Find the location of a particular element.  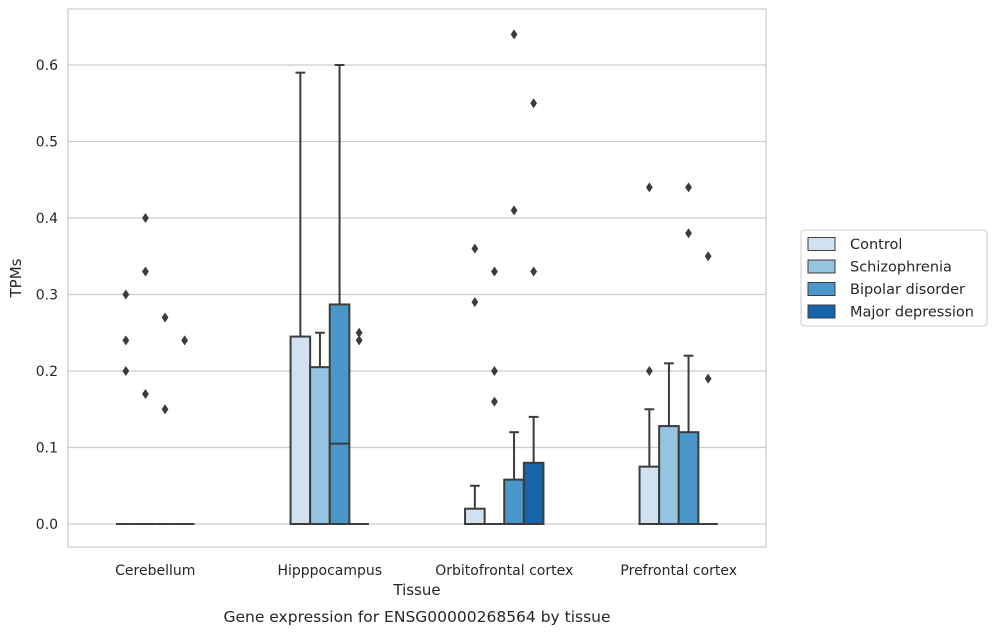

y-tick-label: 0.3 is located at coordinates (47, 296).